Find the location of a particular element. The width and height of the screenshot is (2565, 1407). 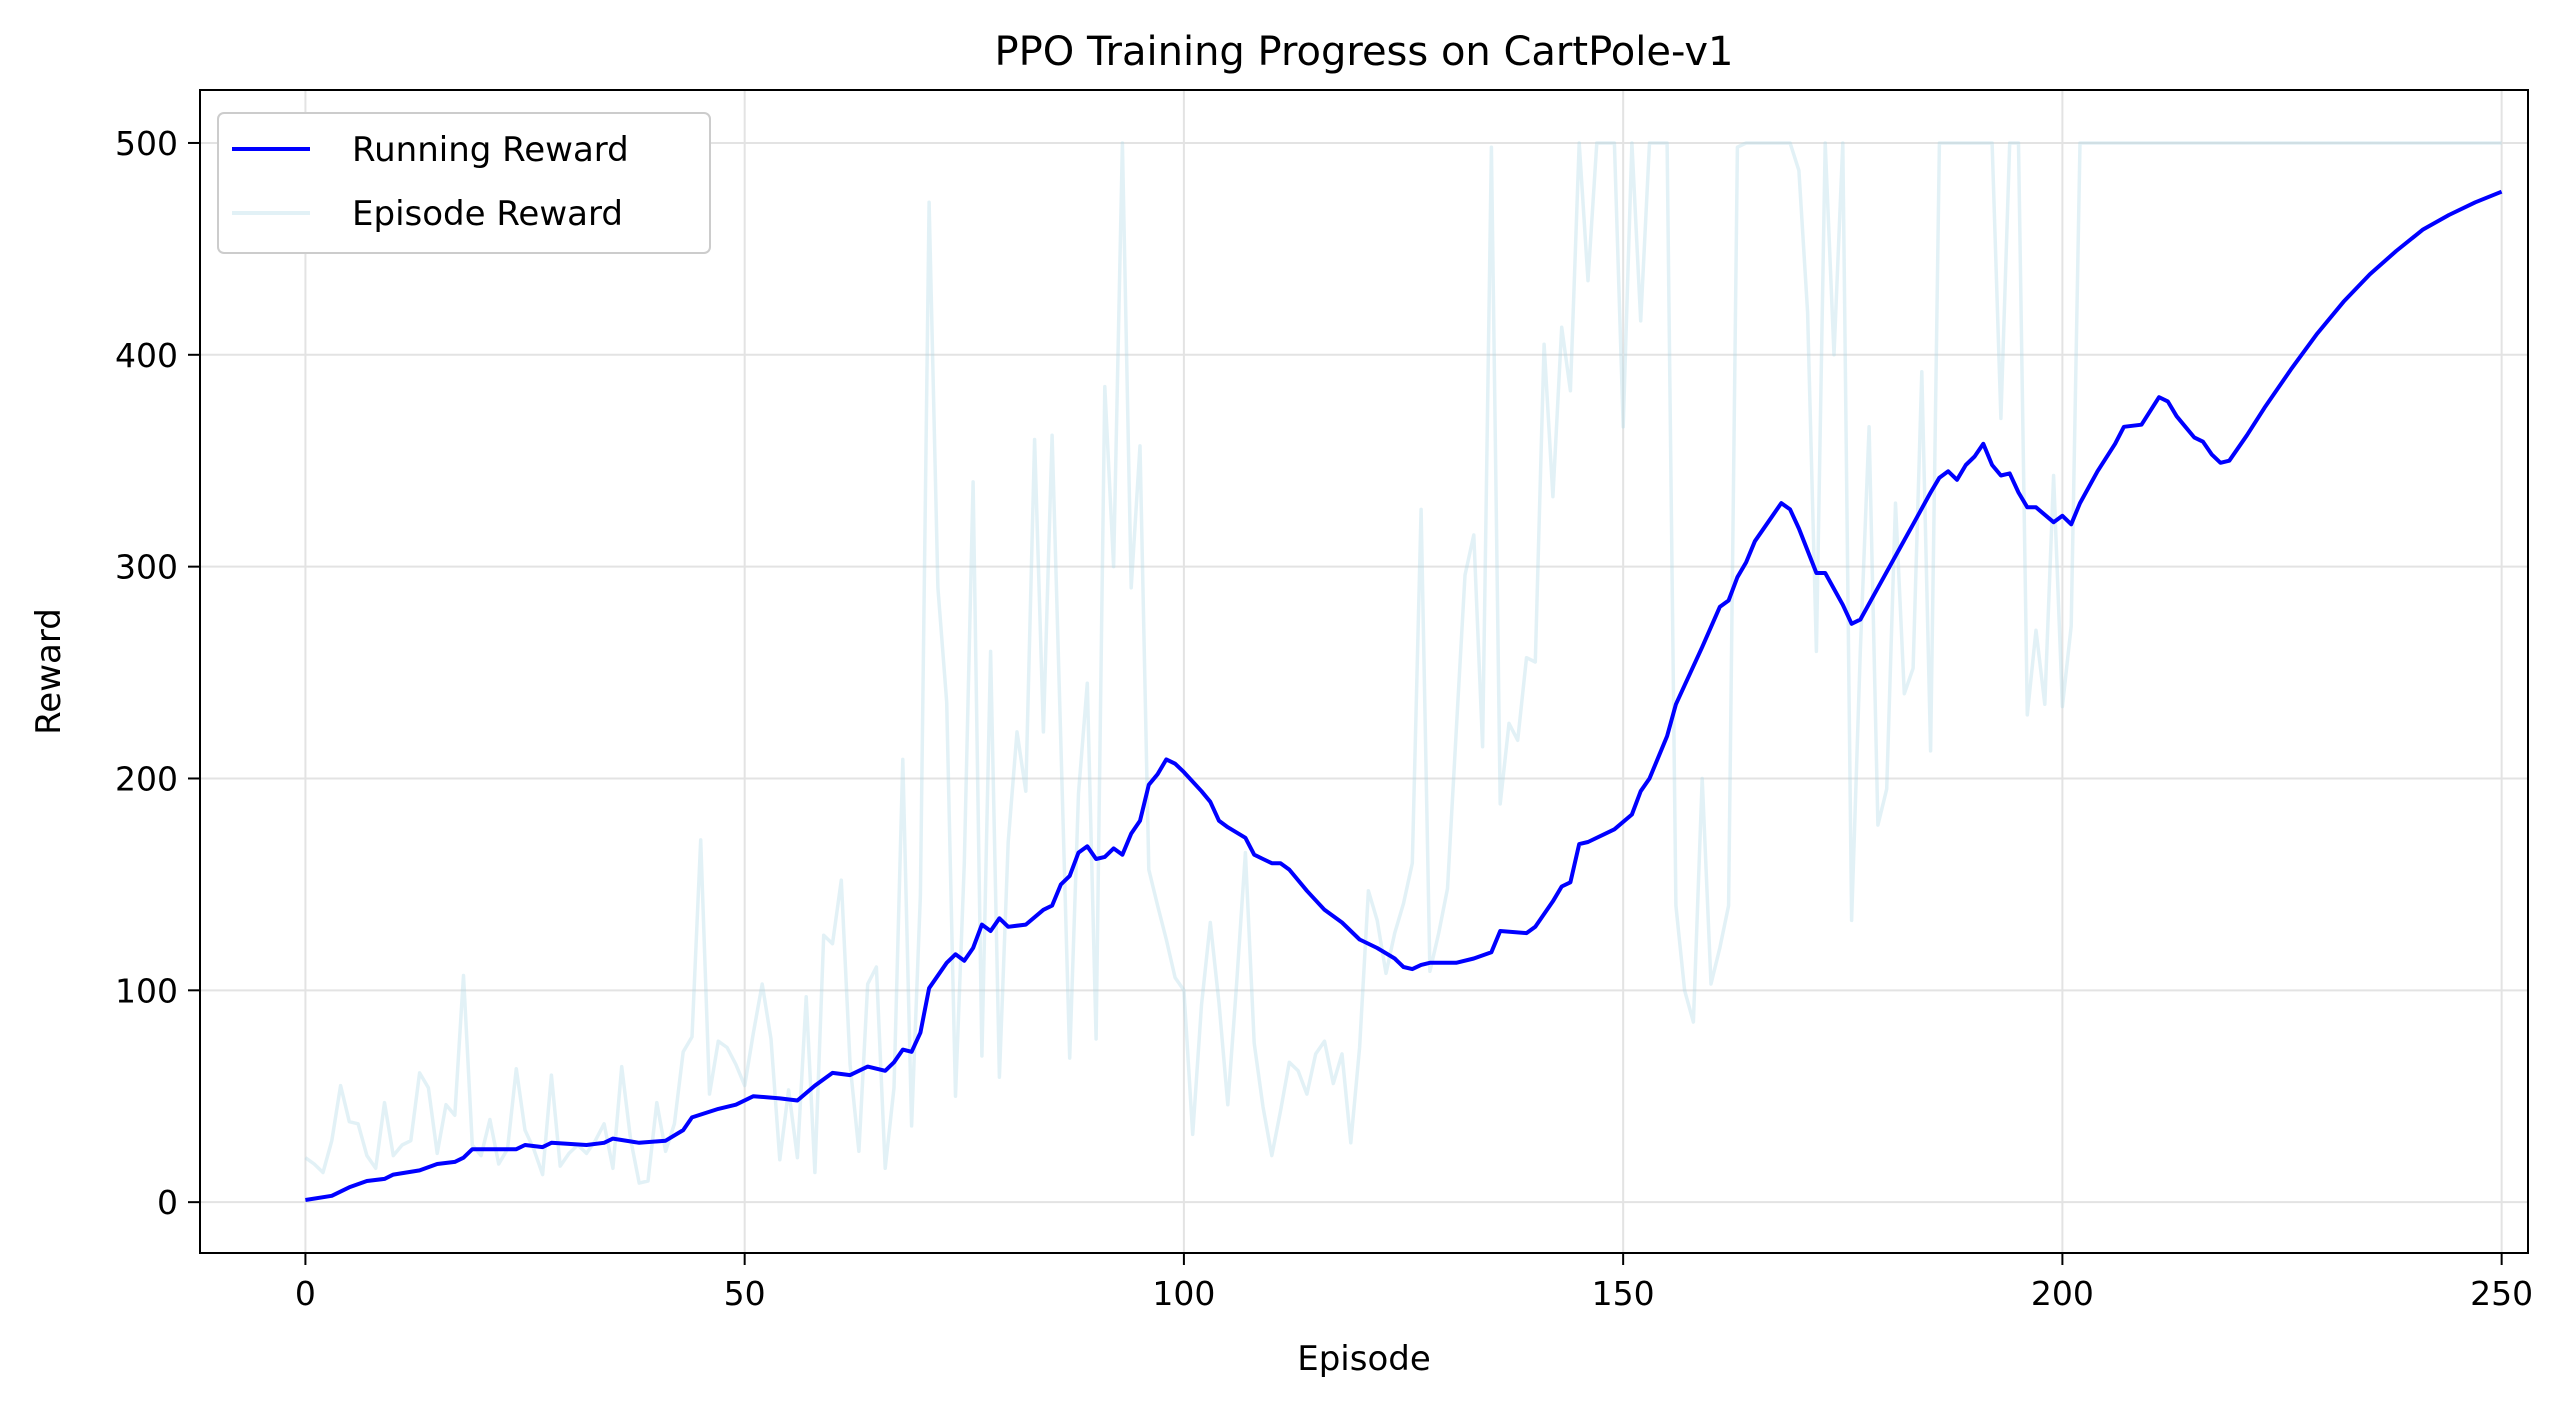

x-axis-label: Episode is located at coordinates (1364, 1359).